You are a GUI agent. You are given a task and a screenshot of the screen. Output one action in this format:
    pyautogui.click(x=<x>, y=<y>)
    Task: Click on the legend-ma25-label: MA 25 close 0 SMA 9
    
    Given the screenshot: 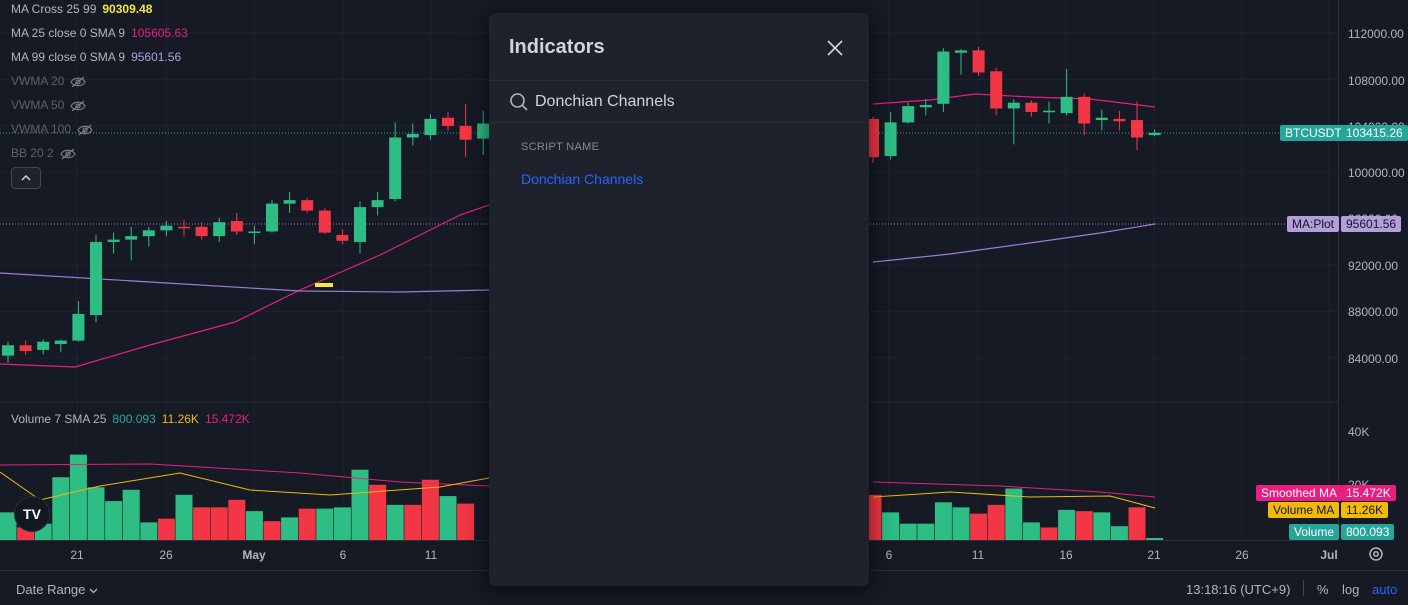 What is the action you would take?
    pyautogui.click(x=68, y=33)
    